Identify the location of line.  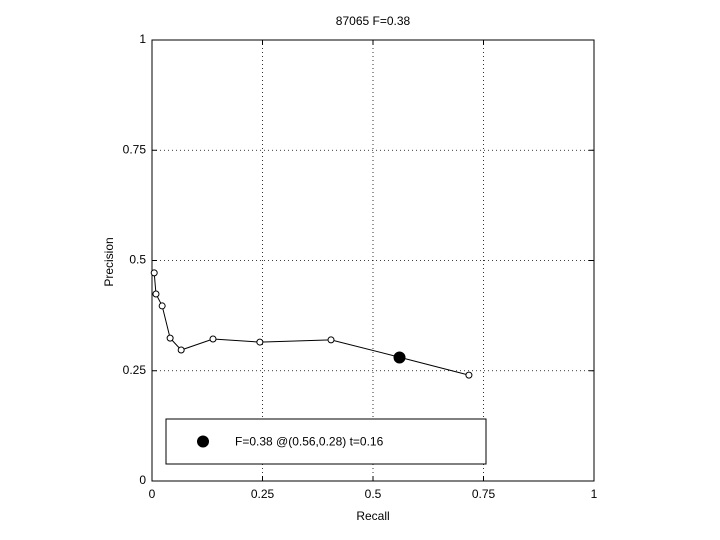
(311, 324).